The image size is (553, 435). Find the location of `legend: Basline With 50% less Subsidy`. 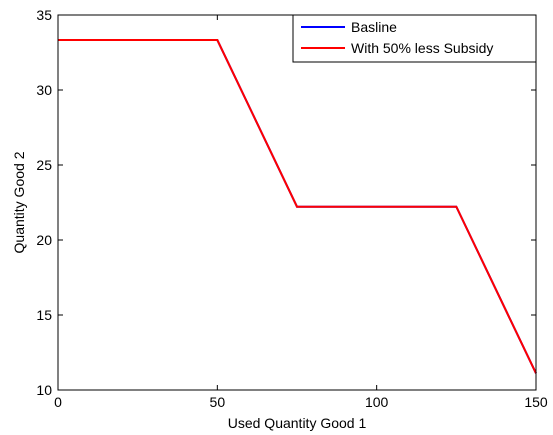

legend: Basline With 50% less Subsidy is located at coordinates (414, 38).